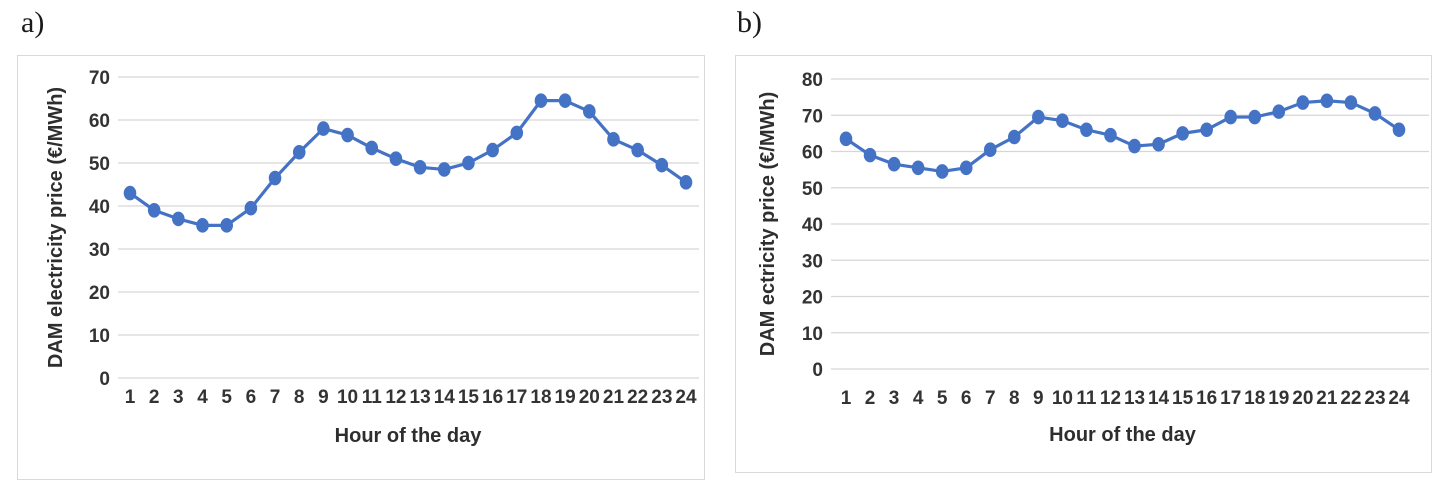 The height and width of the screenshot is (493, 1448). Describe the element at coordinates (1110, 398) in the screenshot. I see `x-tick-label: 12` at that location.